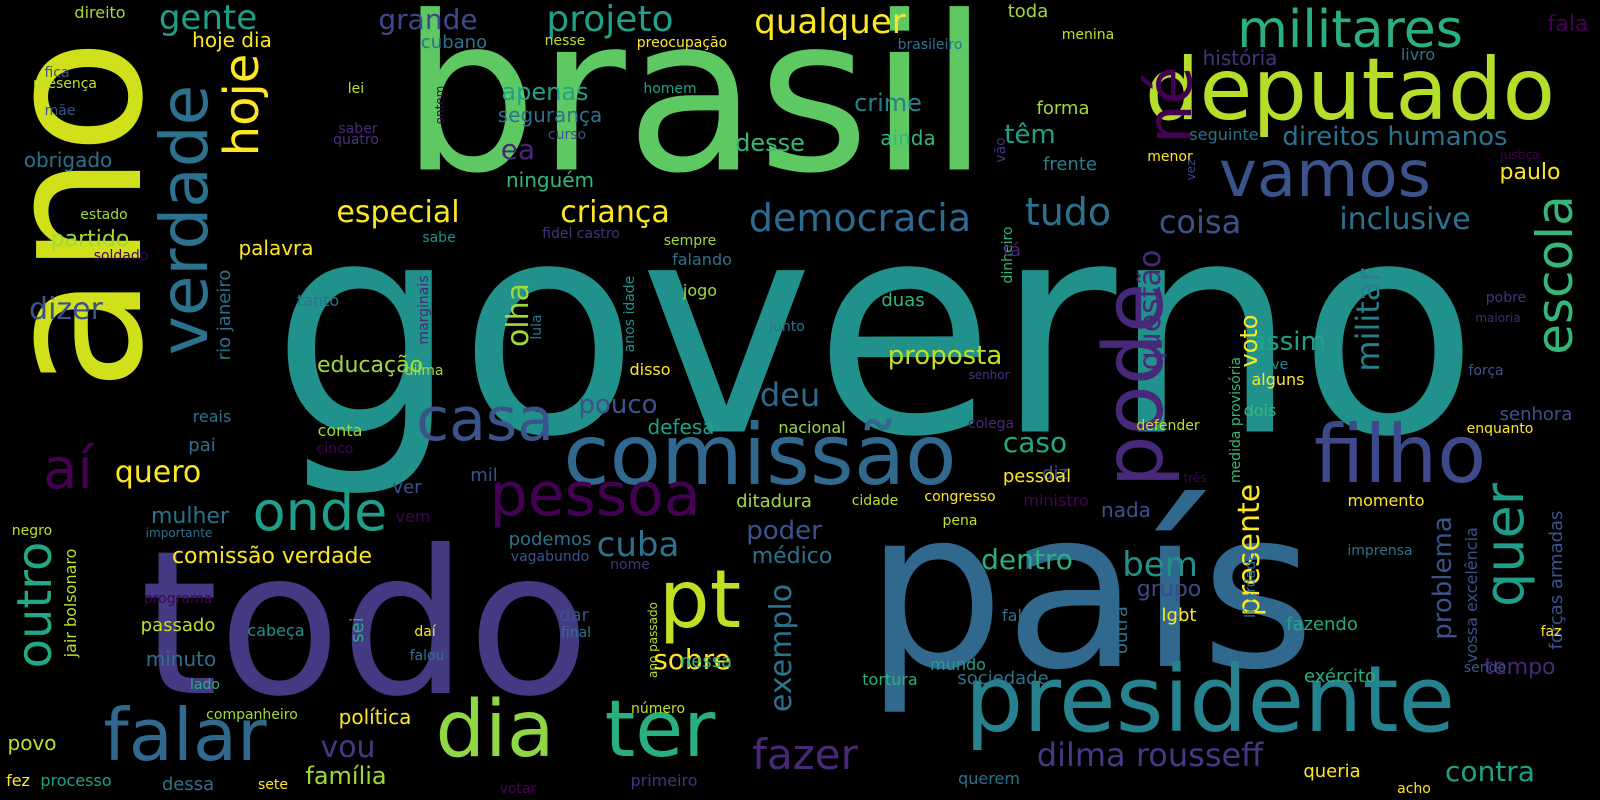 This screenshot has height=800, width=1600. Describe the element at coordinates (574, 615) in the screenshot. I see `word: dar` at that location.